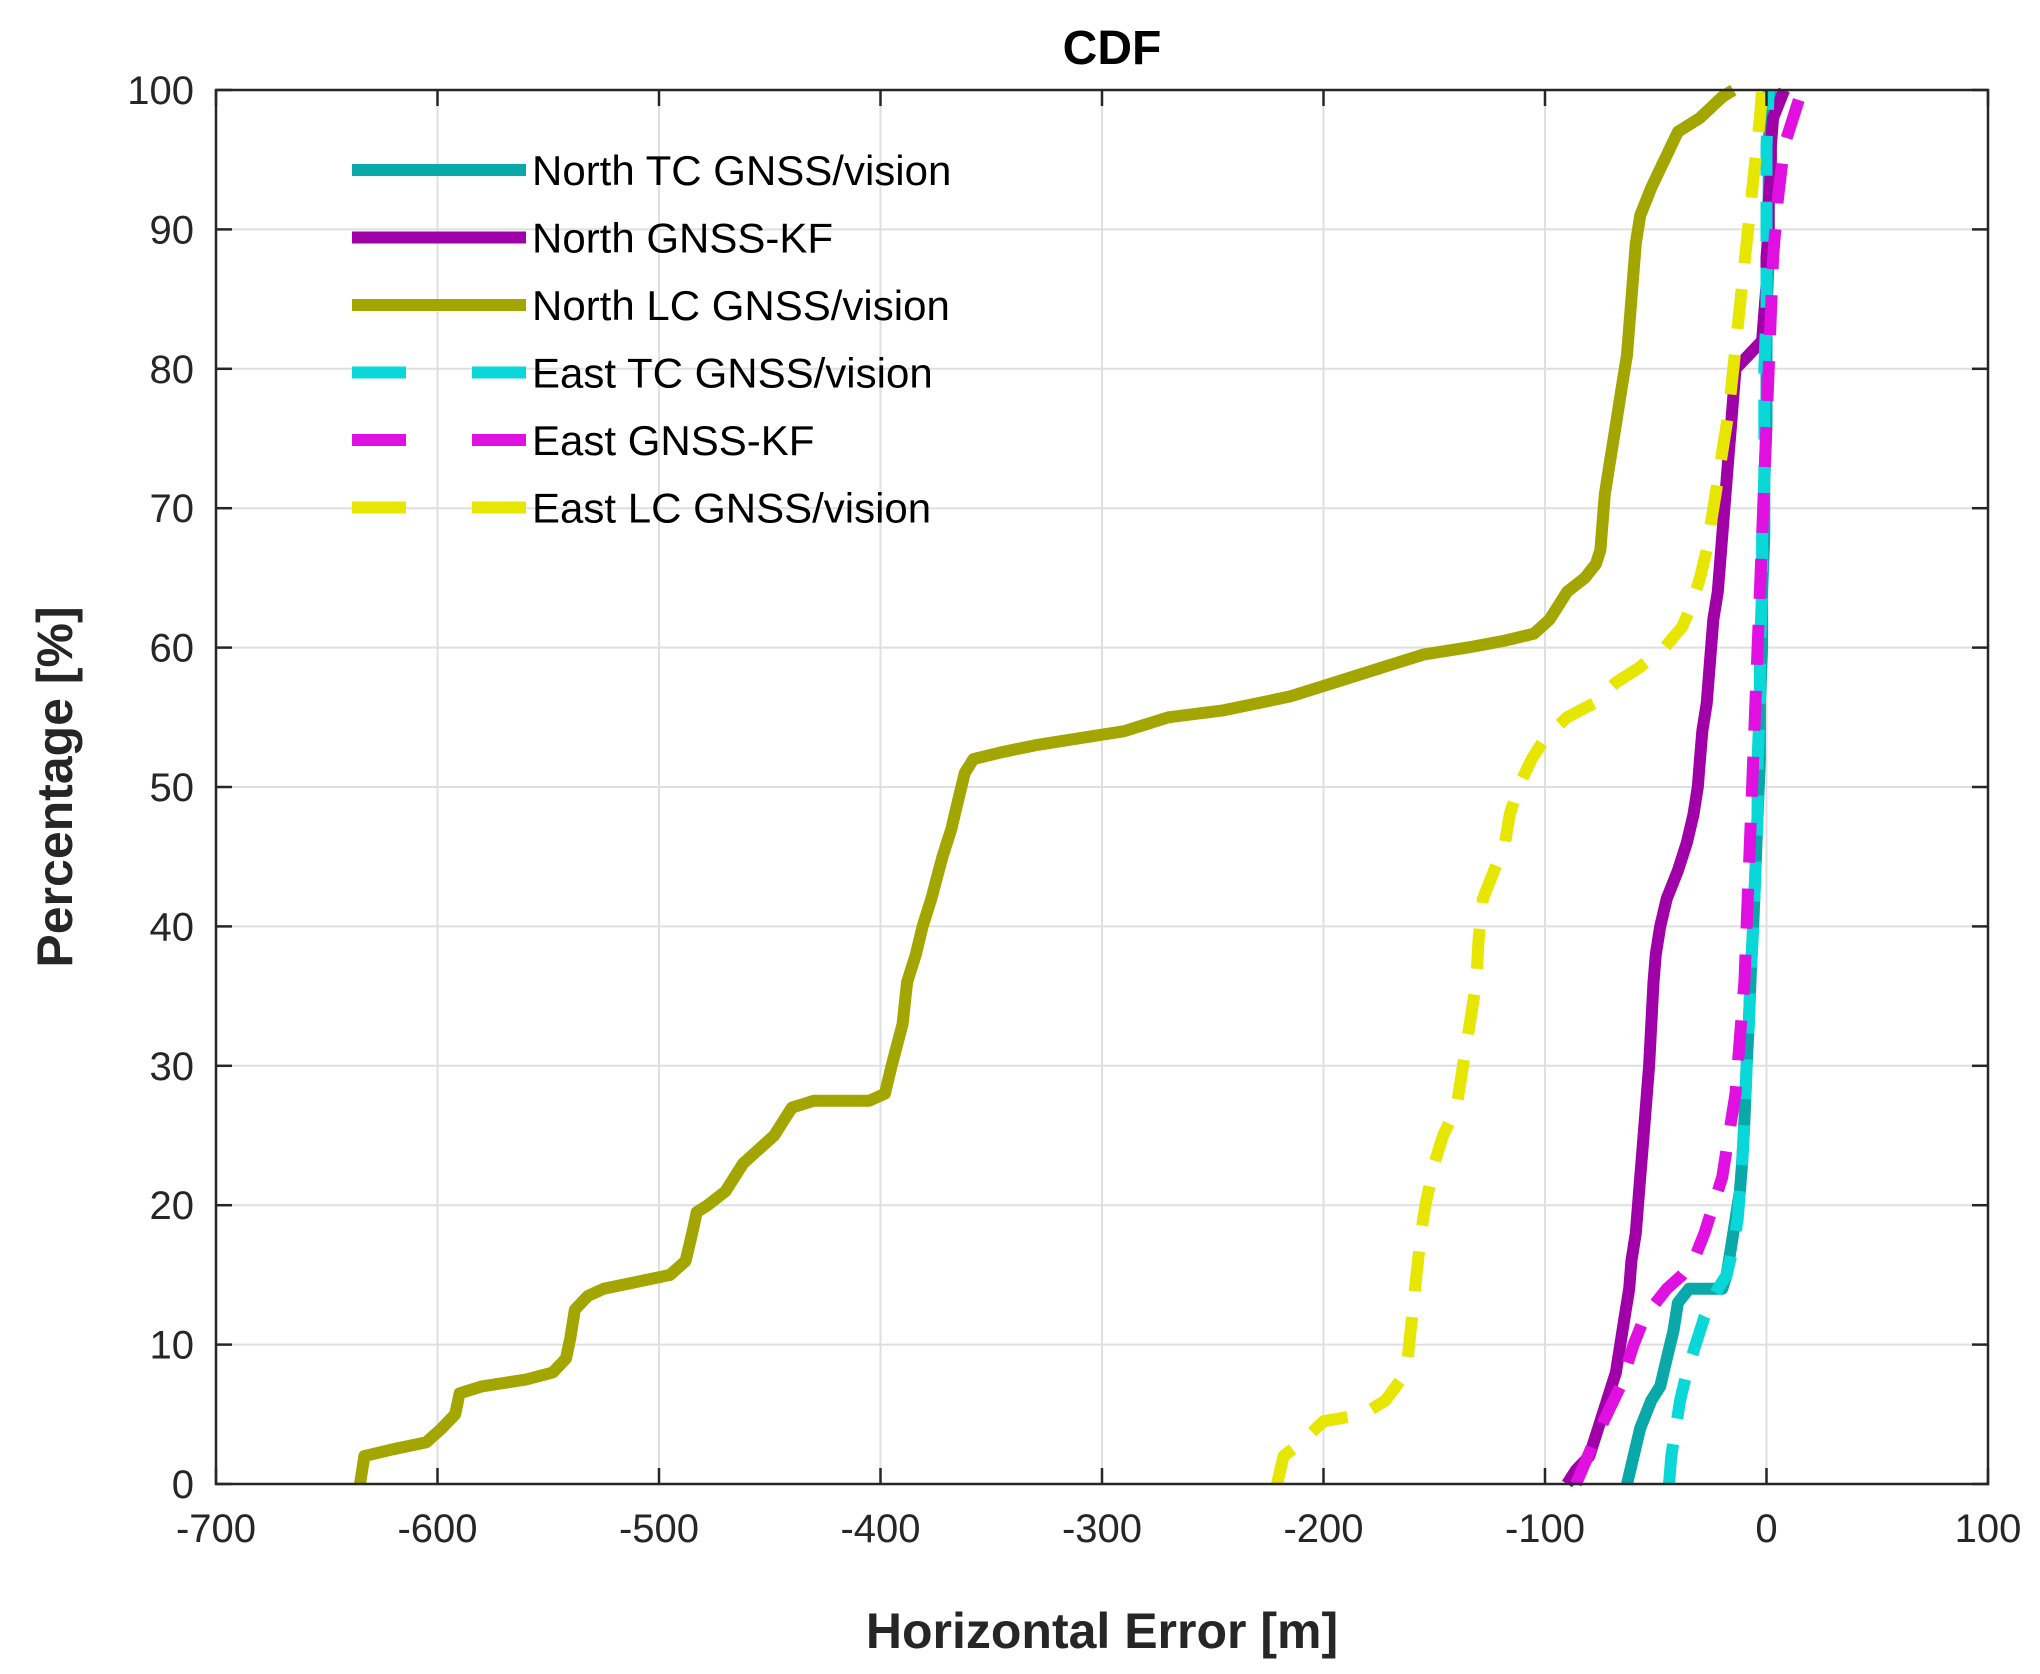 This screenshot has height=1674, width=2040. What do you see at coordinates (183, 1485) in the screenshot?
I see `y-tick-label: 0` at bounding box center [183, 1485].